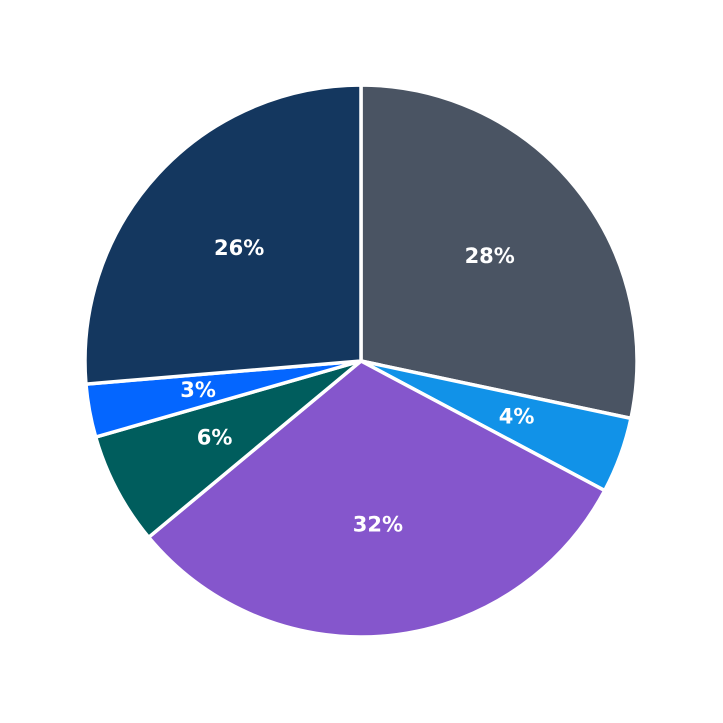  Describe the element at coordinates (490, 256) in the screenshot. I see `slice-label: 28%` at that location.